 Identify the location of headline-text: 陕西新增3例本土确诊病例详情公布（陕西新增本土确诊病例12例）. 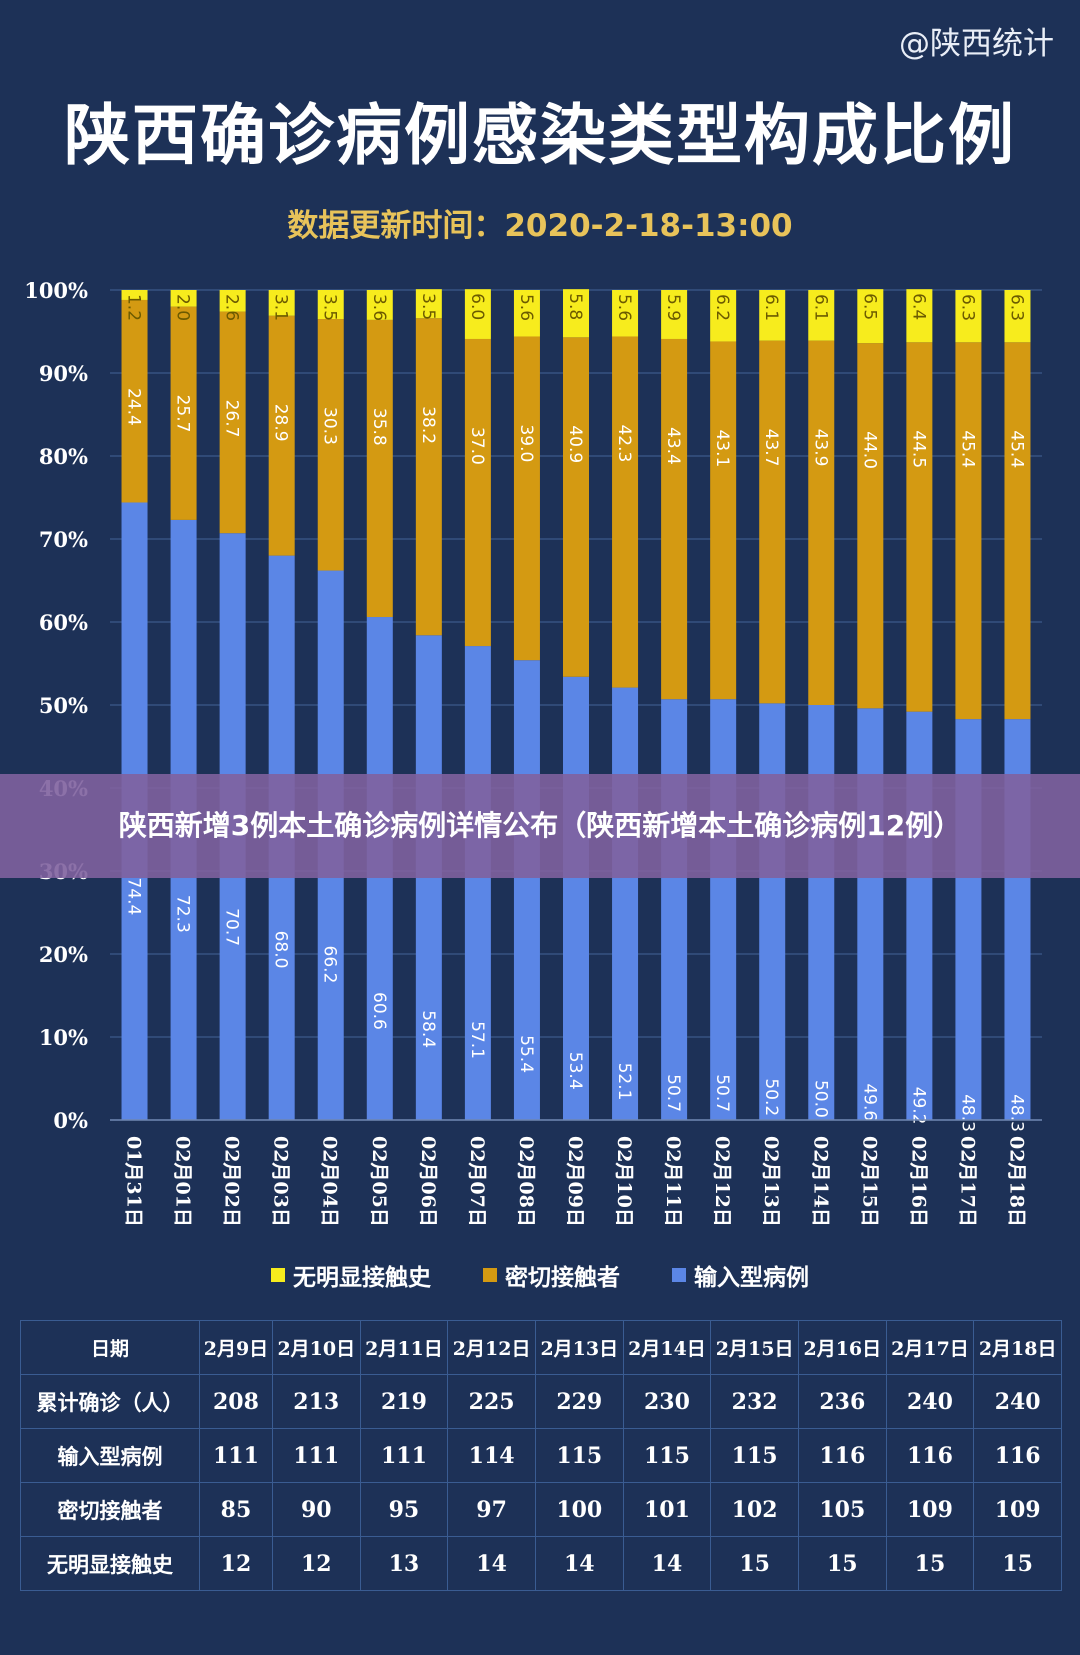
(540, 825).